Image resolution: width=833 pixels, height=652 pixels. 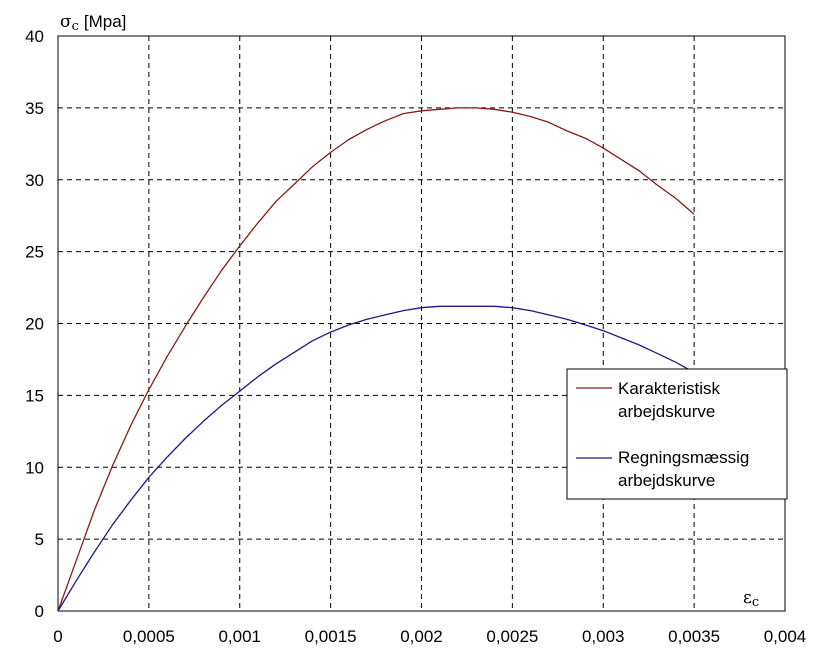 What do you see at coordinates (34, 395) in the screenshot?
I see `y-tick-label: 15` at bounding box center [34, 395].